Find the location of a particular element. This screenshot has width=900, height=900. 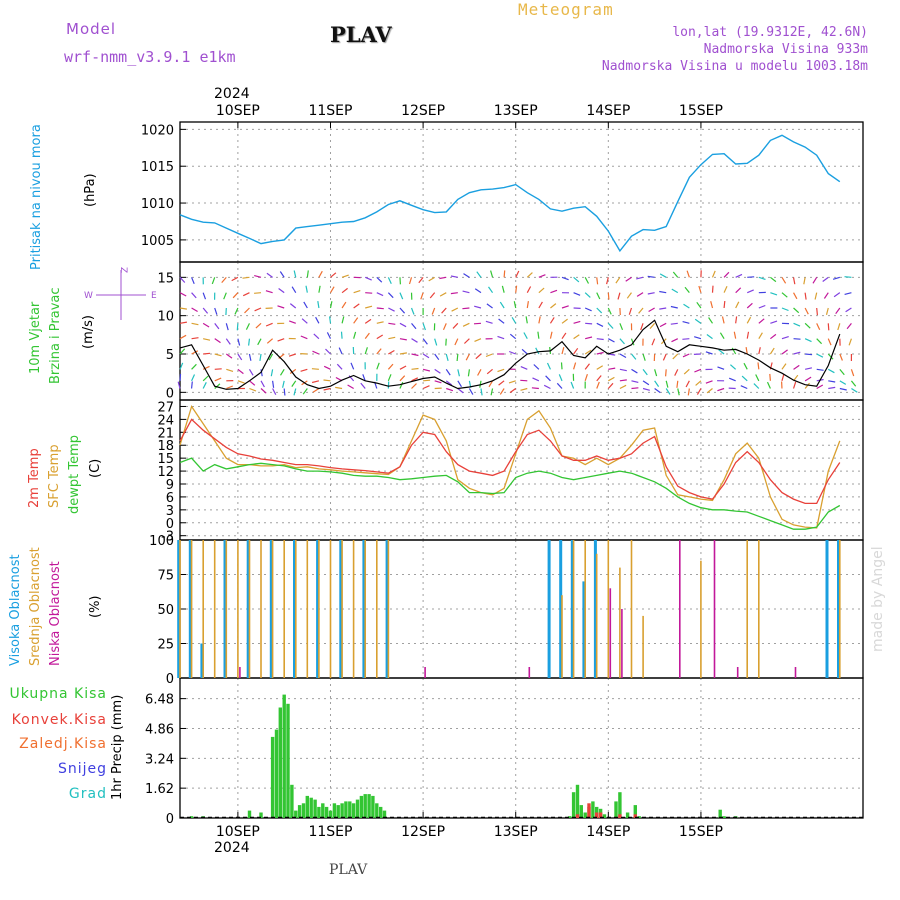

temp2m-line is located at coordinates (510, 461).